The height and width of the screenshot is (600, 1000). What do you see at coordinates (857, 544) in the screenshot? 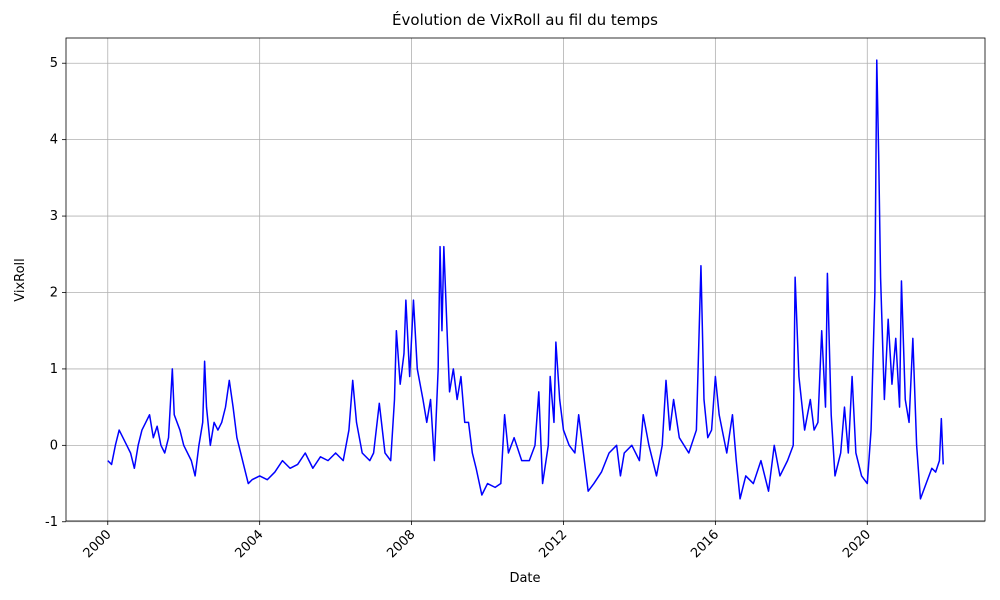
I see `x-tick-label: 2020` at bounding box center [857, 544].